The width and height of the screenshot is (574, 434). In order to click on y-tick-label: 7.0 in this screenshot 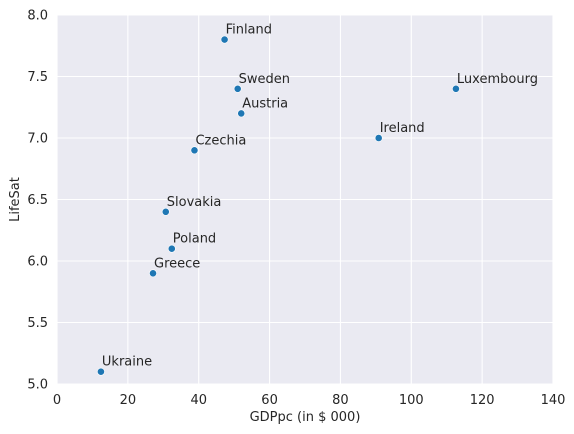, I will do `click(37, 139)`.